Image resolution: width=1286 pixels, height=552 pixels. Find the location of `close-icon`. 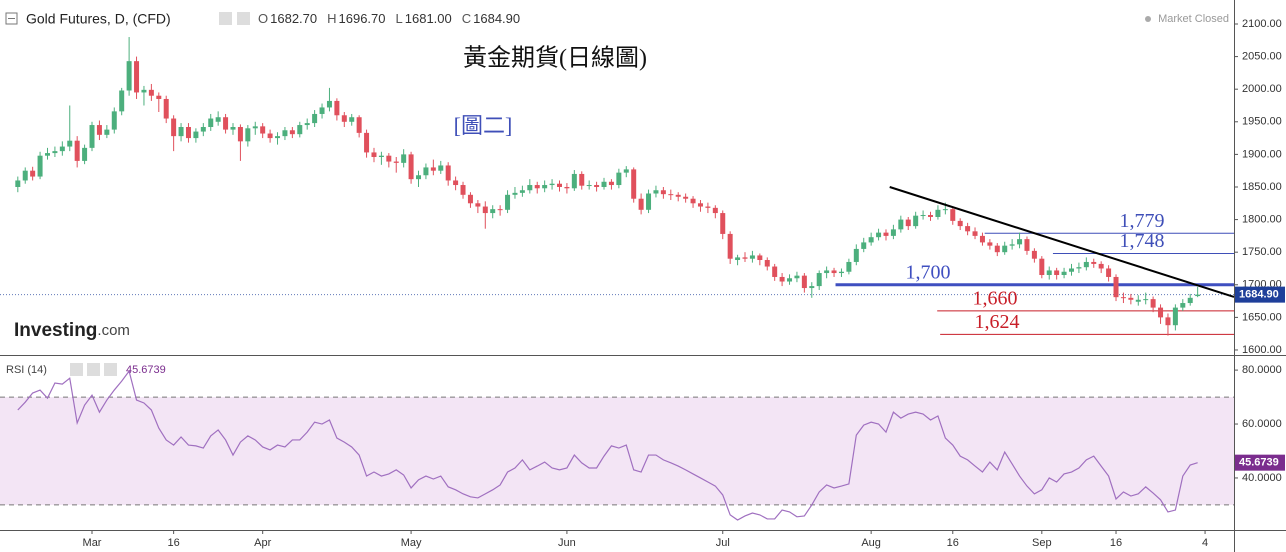

close-icon is located at coordinates (110, 369).